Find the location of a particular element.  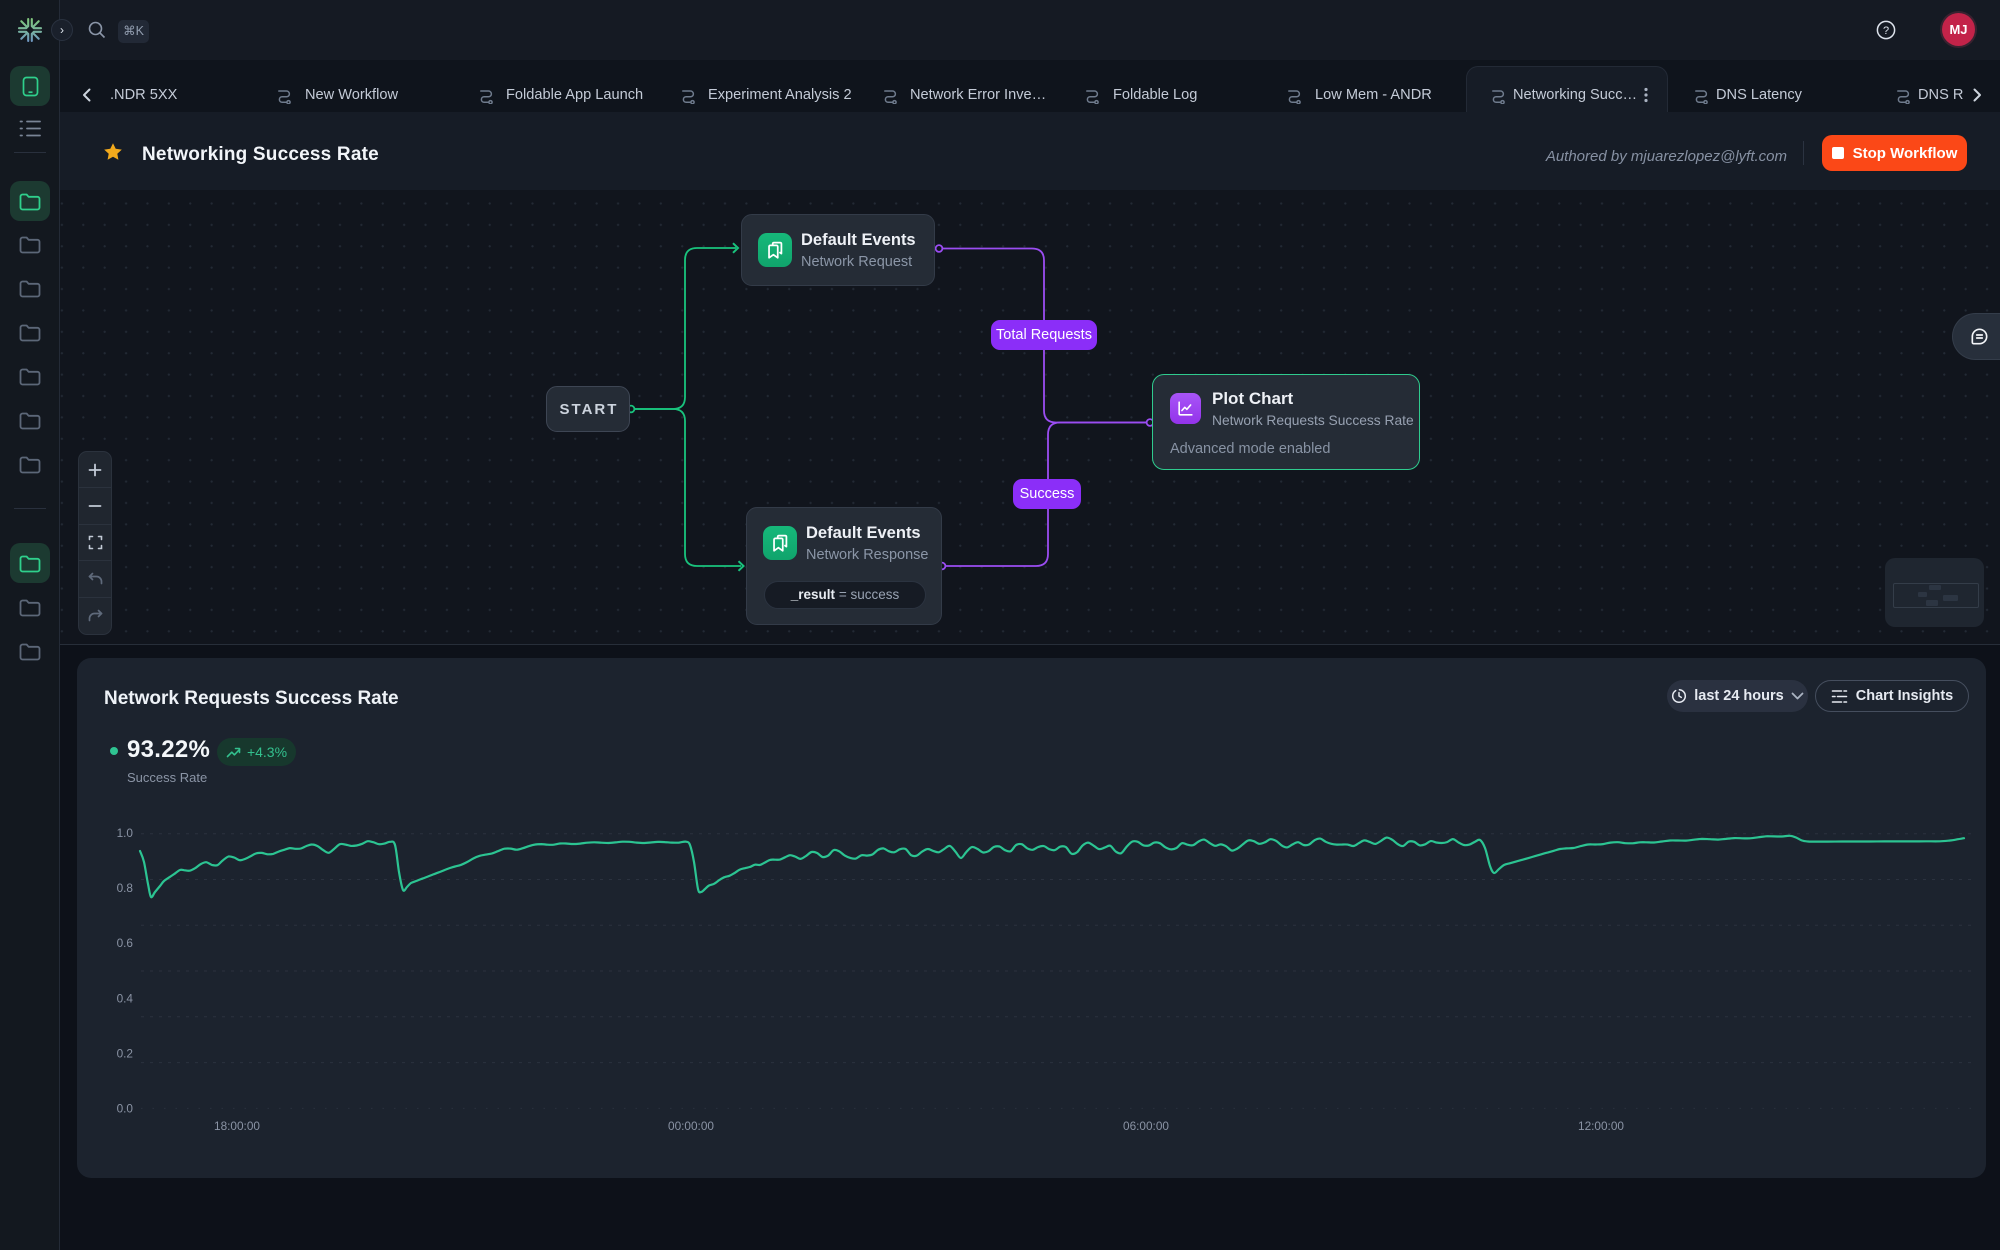

svg-text: 1.0 is located at coordinates (125, 833).